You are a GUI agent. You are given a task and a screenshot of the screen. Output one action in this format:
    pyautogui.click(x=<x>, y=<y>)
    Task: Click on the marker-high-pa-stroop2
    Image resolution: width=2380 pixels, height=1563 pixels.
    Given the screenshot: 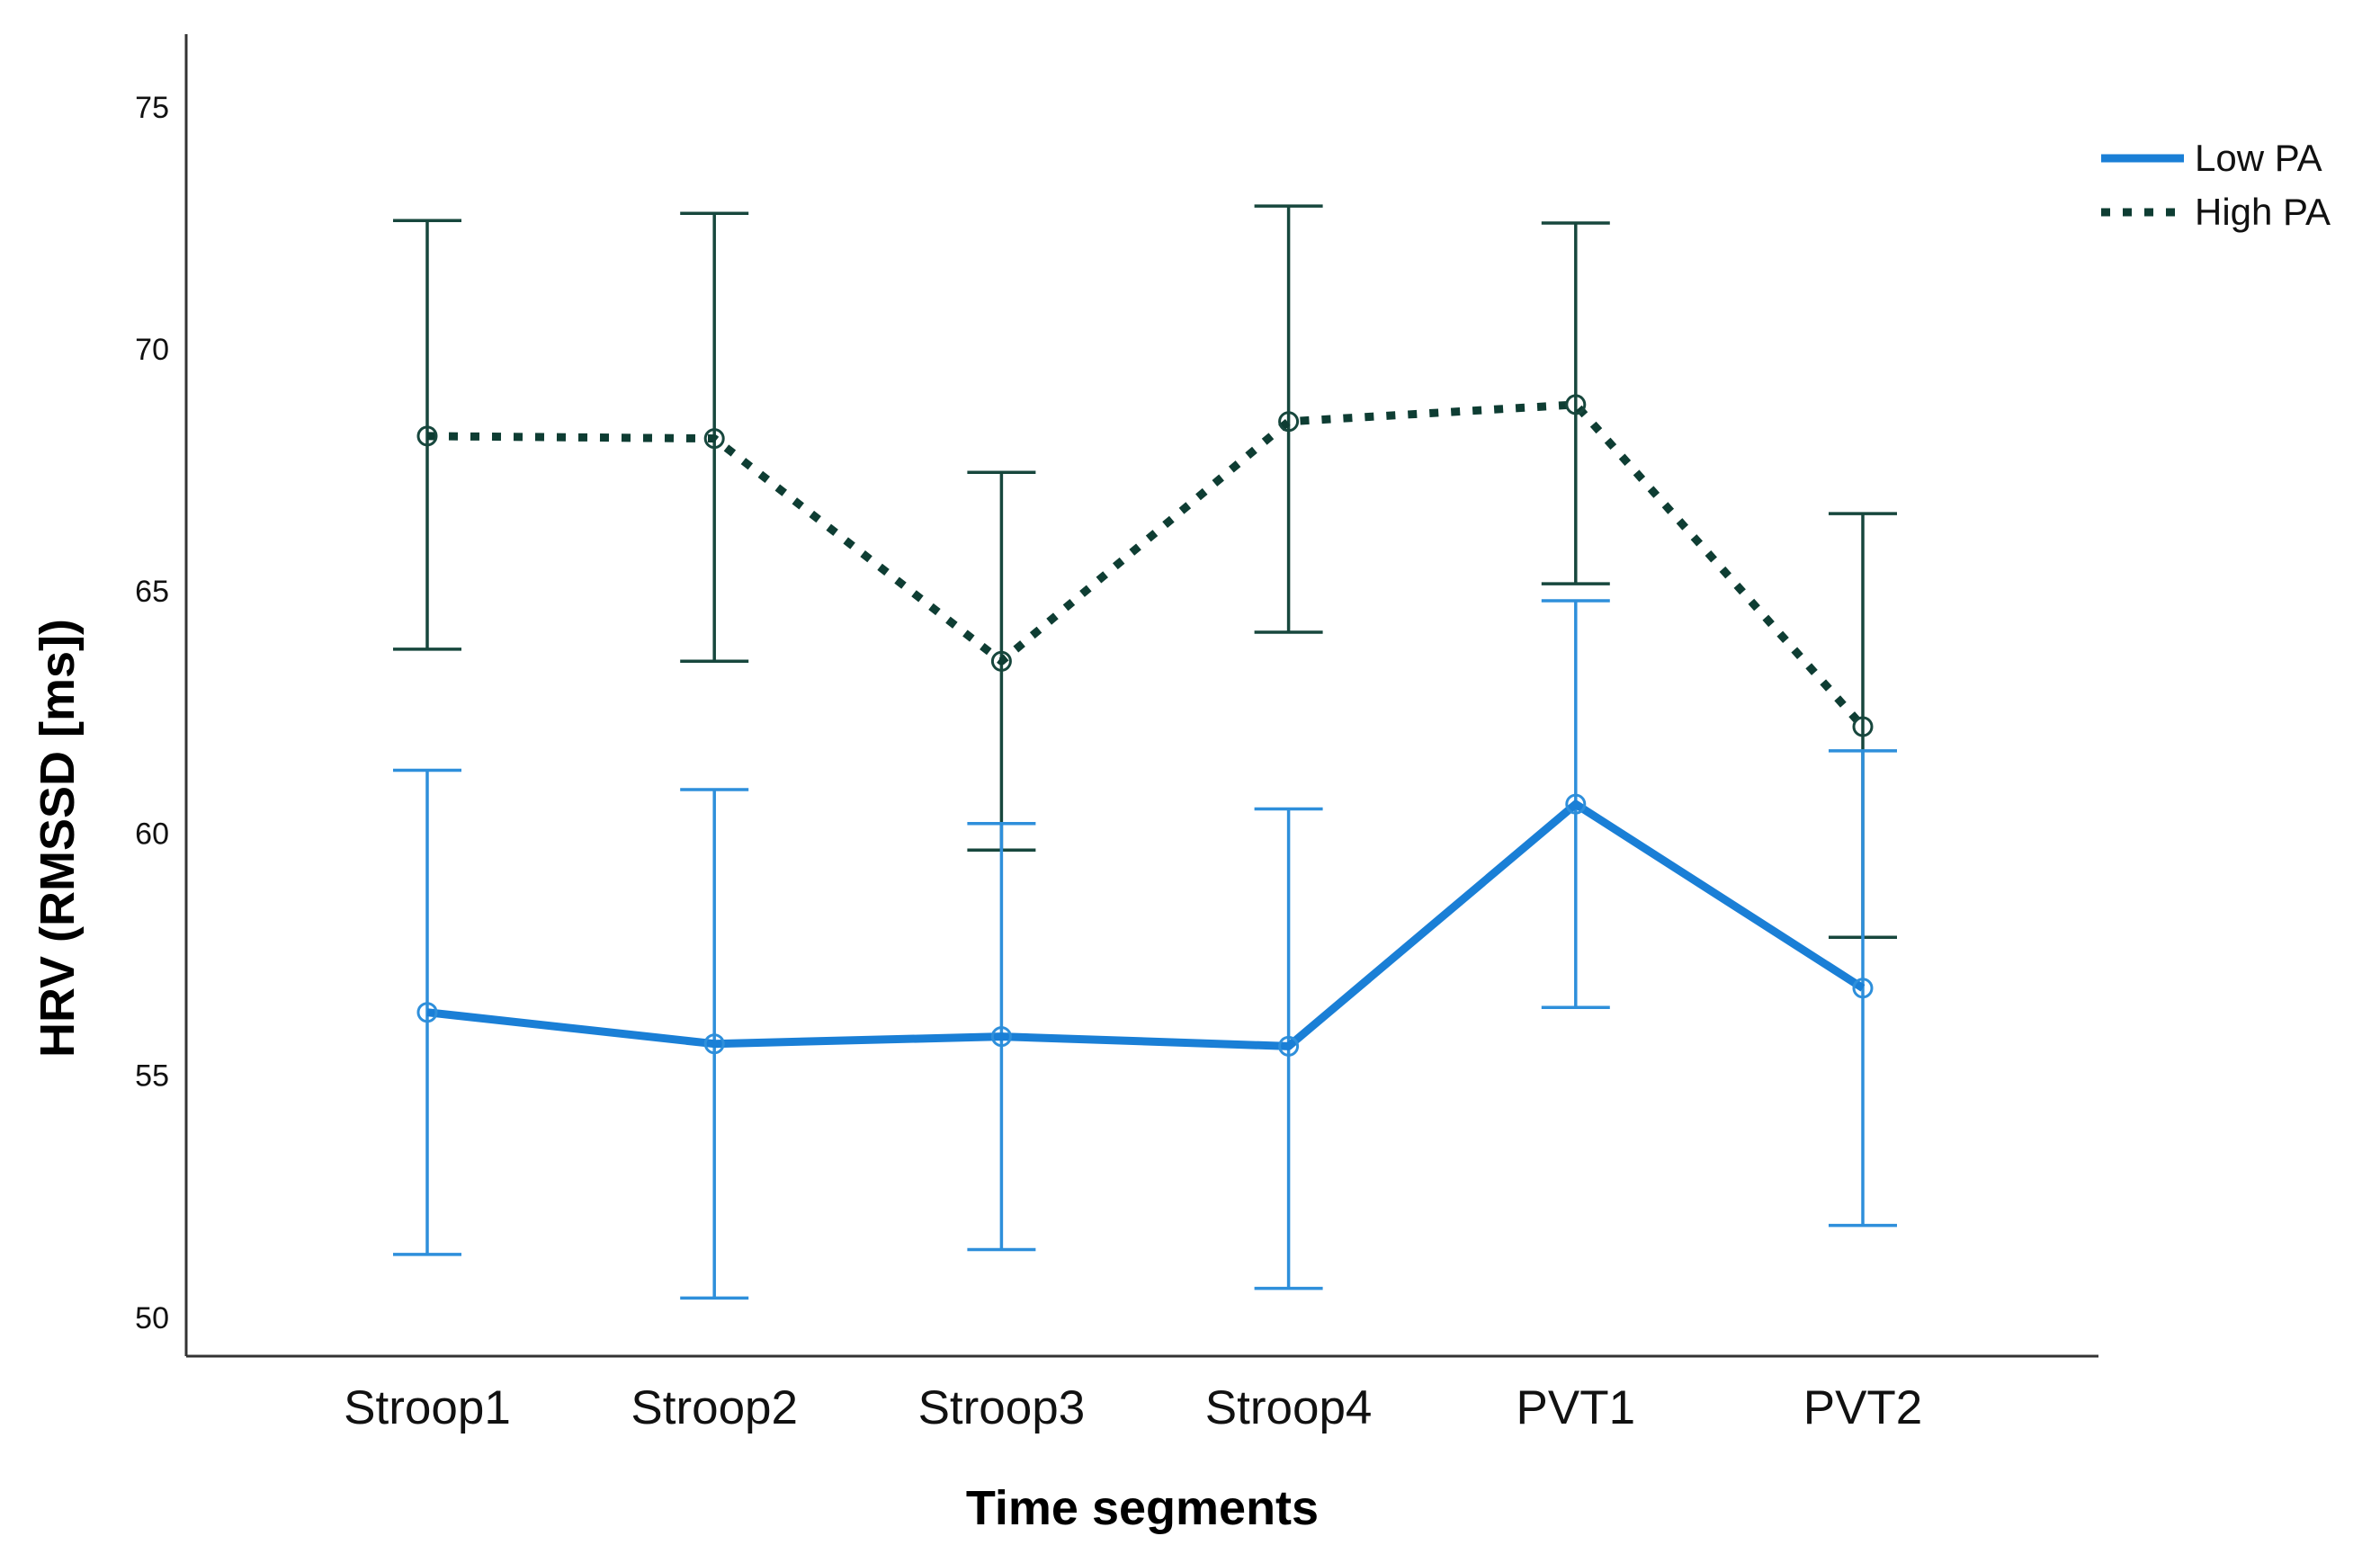 What is the action you would take?
    pyautogui.click(x=714, y=439)
    